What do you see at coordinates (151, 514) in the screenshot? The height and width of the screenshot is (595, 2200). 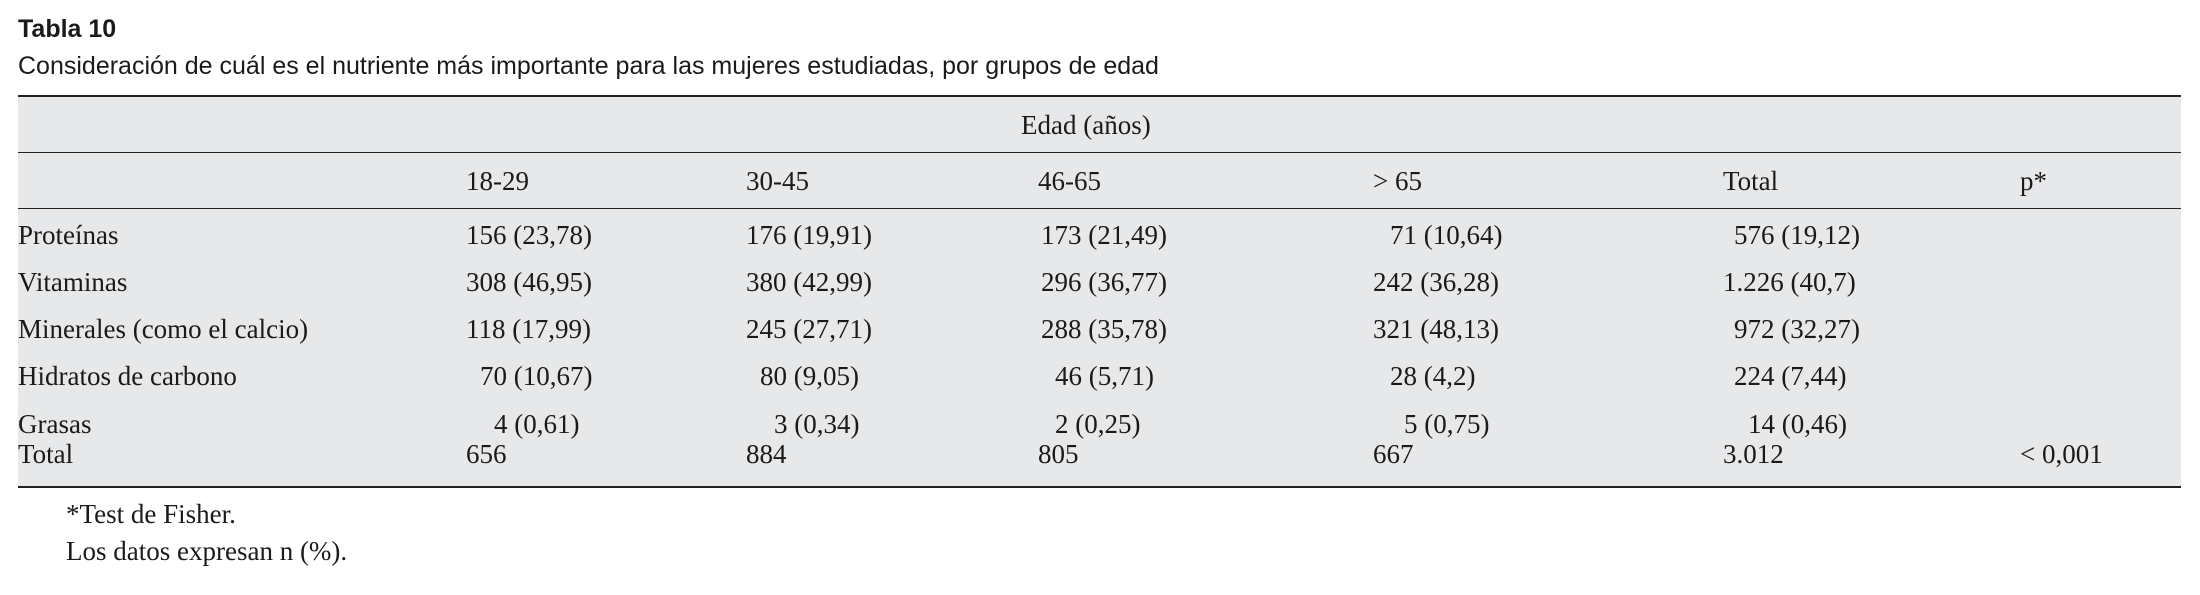 I see `footnote-test: *Test de Fisher.` at bounding box center [151, 514].